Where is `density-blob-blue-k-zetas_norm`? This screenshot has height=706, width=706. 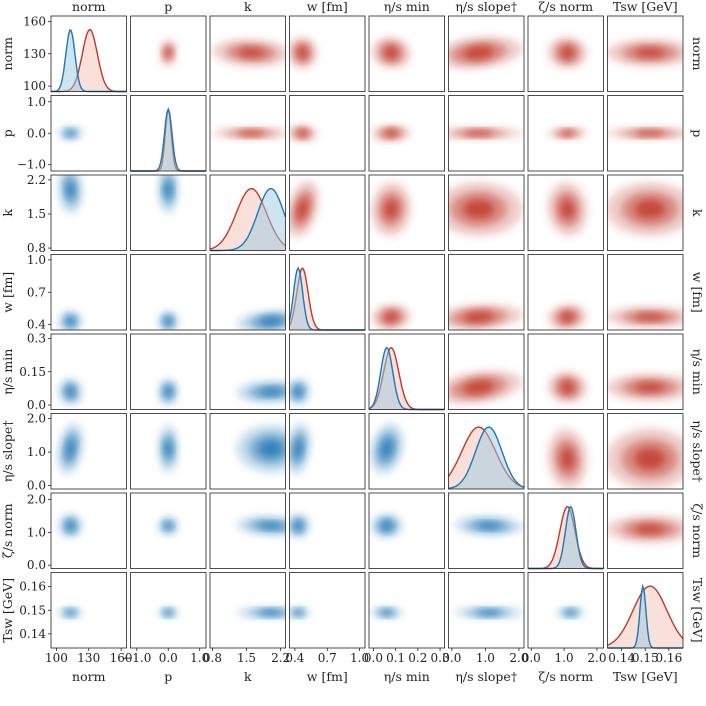 density-blob-blue-k-zetas_norm is located at coordinates (270, 526).